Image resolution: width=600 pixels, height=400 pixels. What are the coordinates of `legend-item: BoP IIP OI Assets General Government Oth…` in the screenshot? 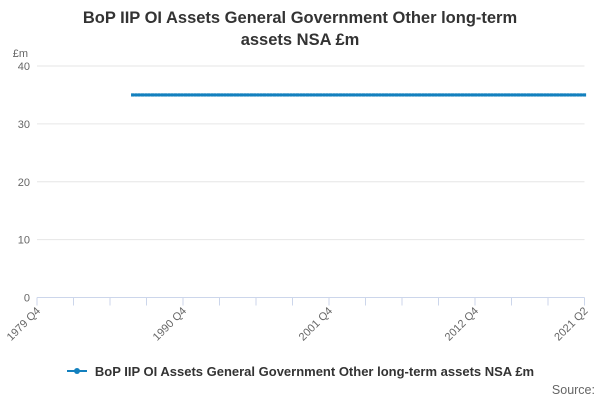 It's located at (300, 371).